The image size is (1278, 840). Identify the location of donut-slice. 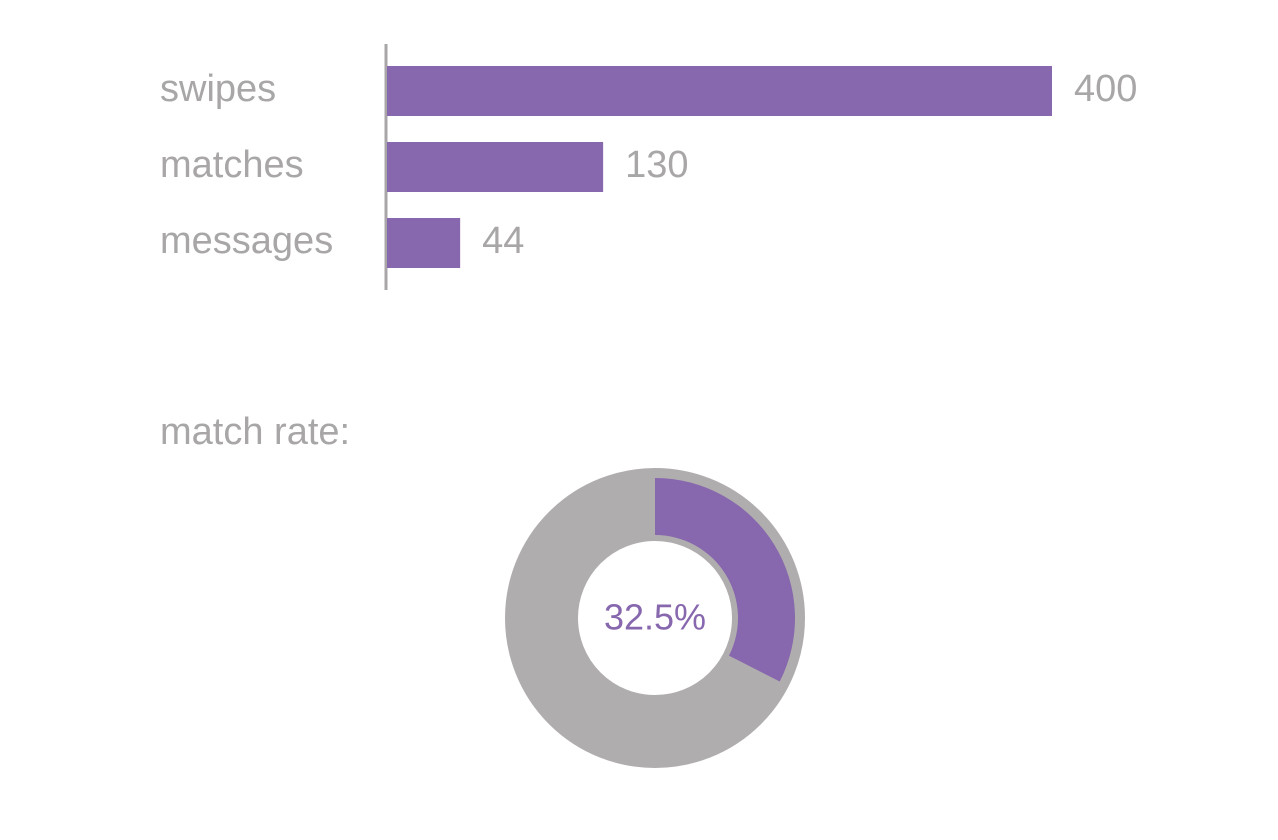
(725, 580).